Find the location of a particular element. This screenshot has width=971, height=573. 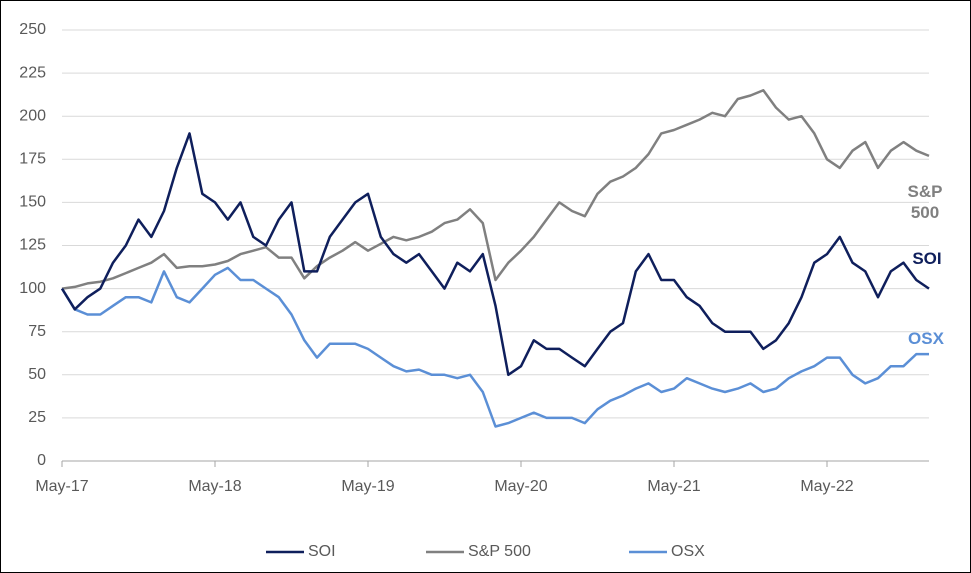

y-tick-label: 200 is located at coordinates (32, 115).